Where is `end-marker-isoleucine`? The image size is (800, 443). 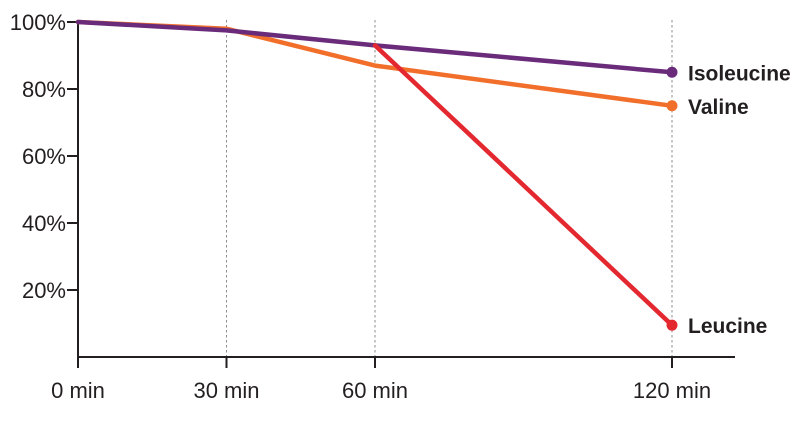
end-marker-isoleucine is located at coordinates (672, 72).